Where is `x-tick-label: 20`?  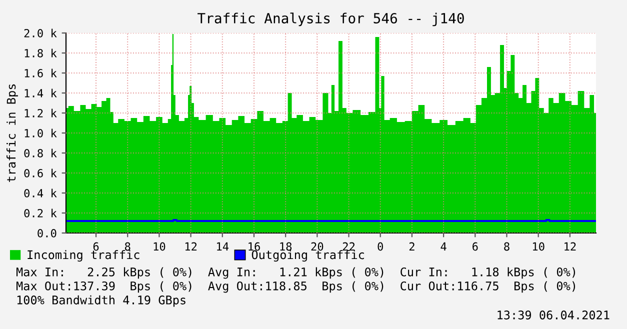
x-tick-label: 20 is located at coordinates (317, 246).